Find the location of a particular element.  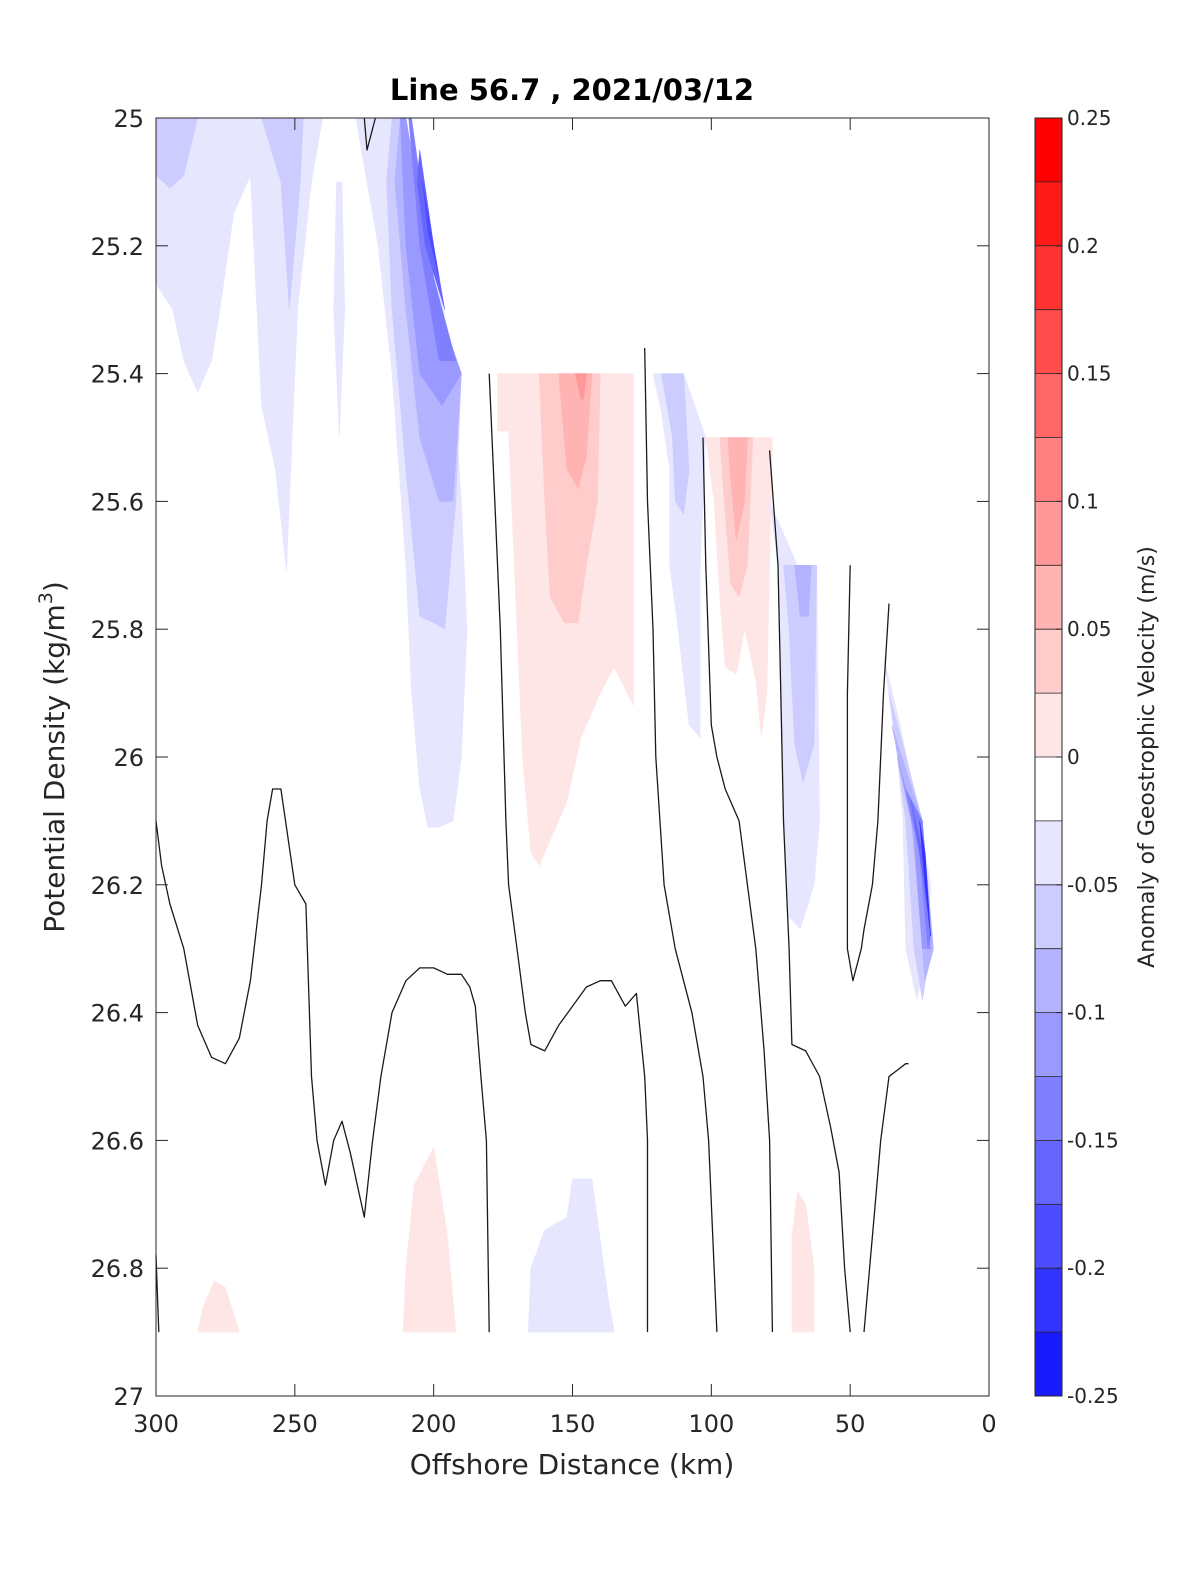

y-axis-title-end: ) is located at coordinates (54, 586).